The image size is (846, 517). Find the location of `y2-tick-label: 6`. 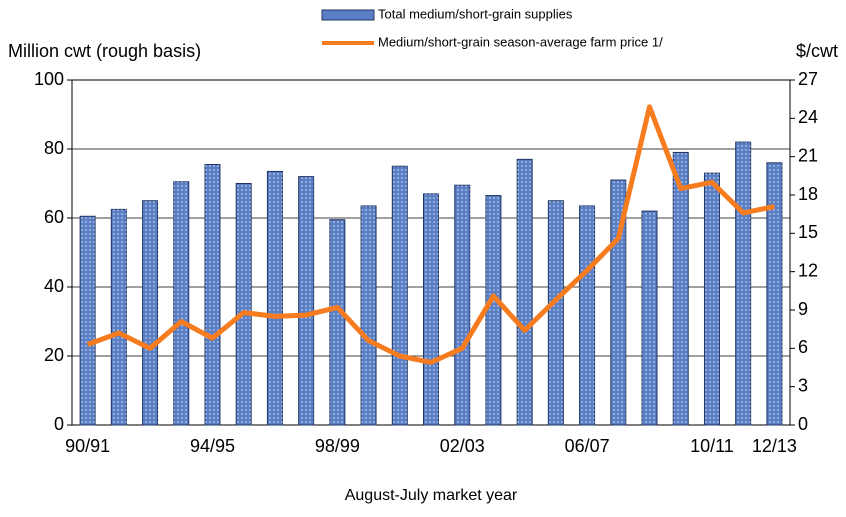

y2-tick-label: 6 is located at coordinates (803, 347).